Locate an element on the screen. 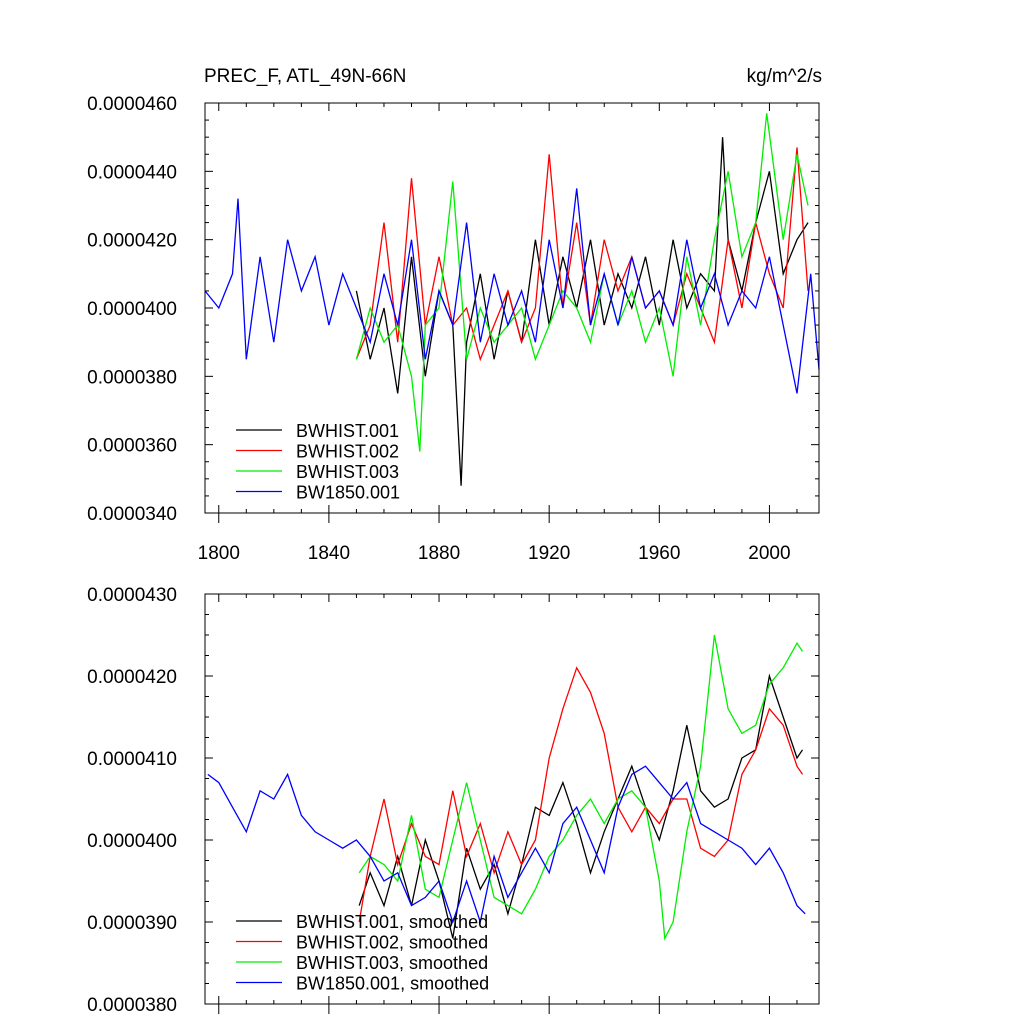  x-tick-label: 1960 is located at coordinates (659, 553).